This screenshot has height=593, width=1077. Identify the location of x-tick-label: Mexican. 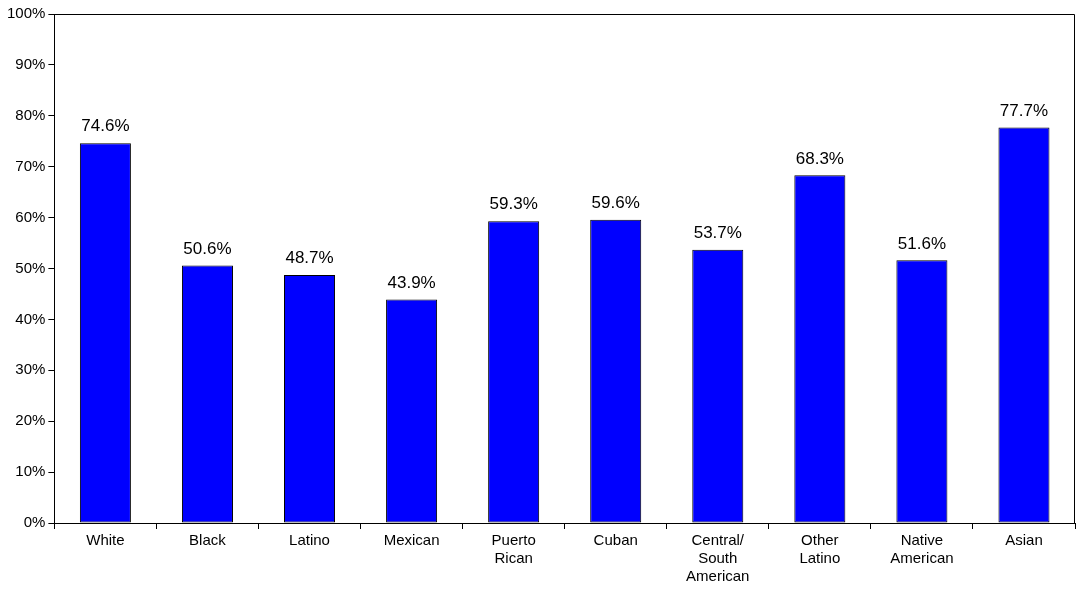
(411, 540).